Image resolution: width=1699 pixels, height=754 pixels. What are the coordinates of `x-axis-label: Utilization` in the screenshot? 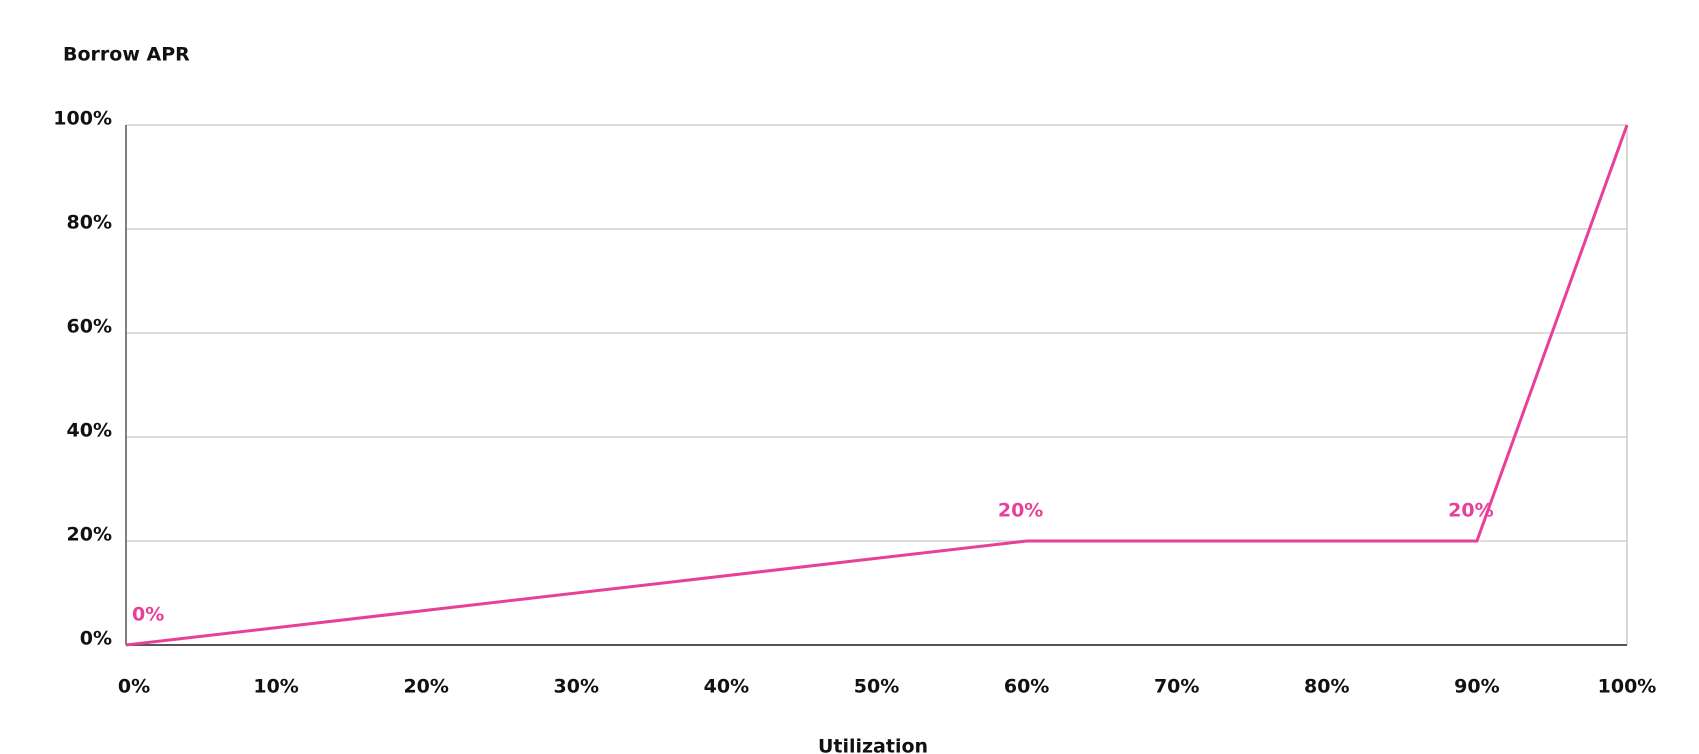 It's located at (873, 745).